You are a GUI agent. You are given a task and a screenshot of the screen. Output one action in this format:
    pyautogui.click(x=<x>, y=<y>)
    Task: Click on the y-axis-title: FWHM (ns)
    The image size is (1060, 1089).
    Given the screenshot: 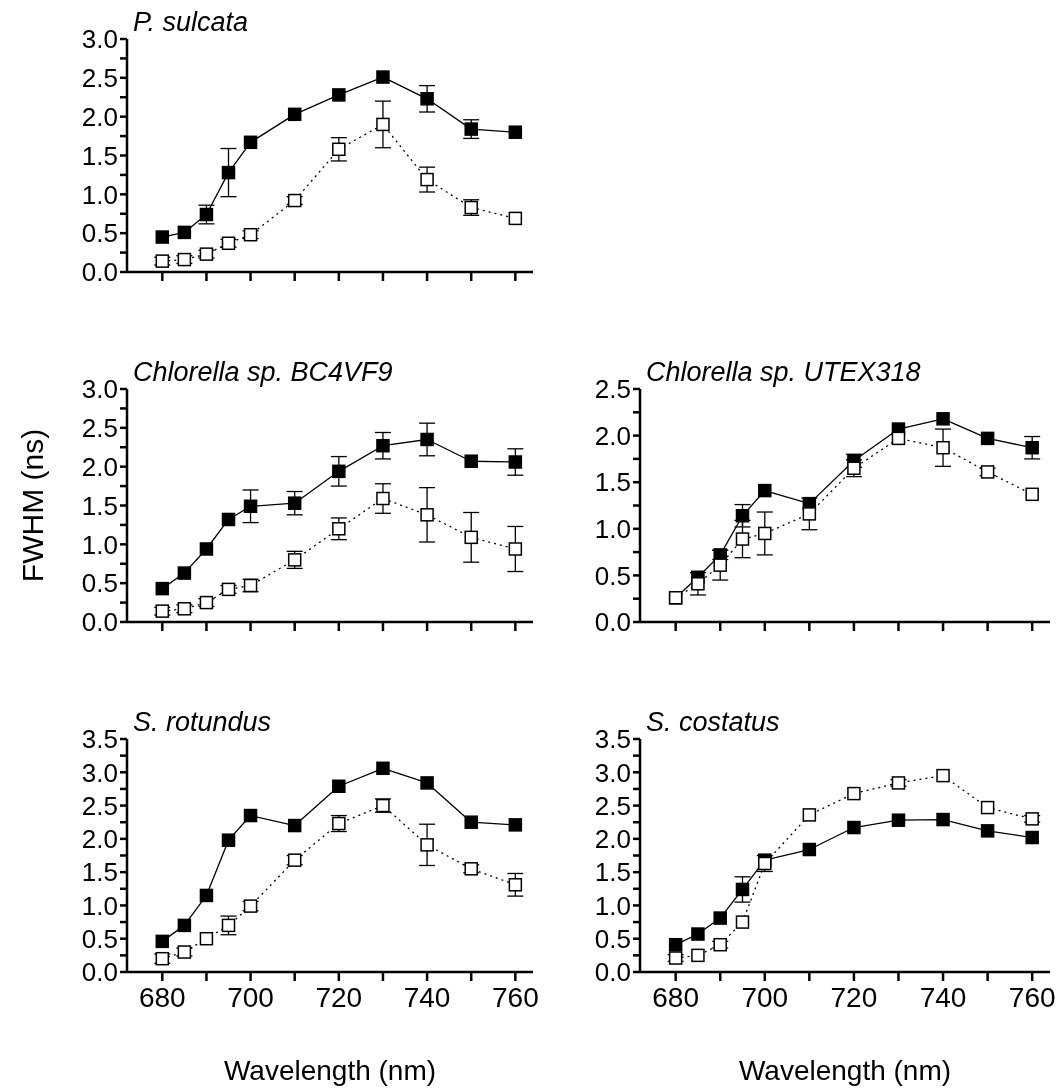 What is the action you would take?
    pyautogui.click(x=32, y=505)
    